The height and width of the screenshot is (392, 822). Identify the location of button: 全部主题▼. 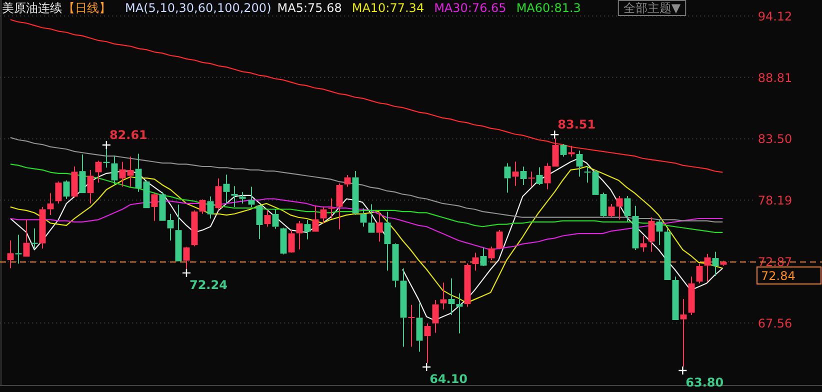
(652, 8).